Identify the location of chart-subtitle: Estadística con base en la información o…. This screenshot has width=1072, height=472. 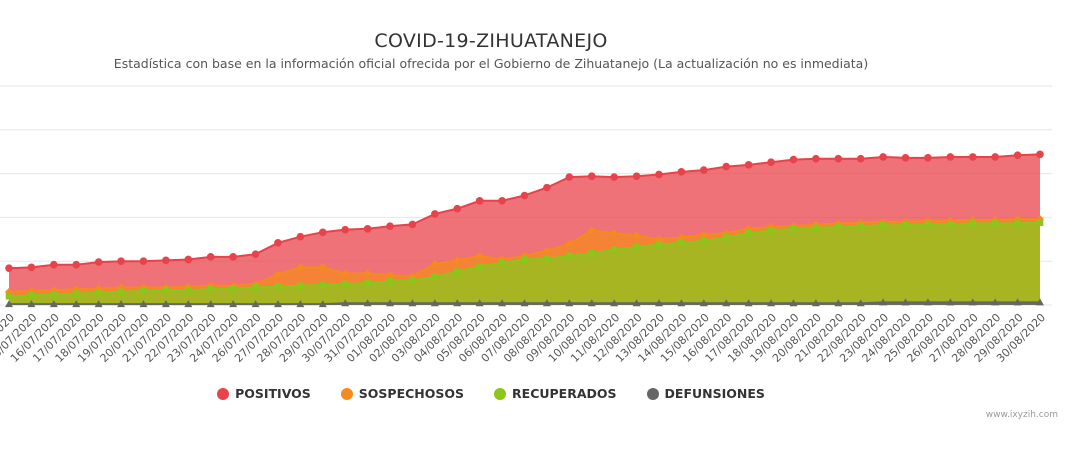
(491, 63).